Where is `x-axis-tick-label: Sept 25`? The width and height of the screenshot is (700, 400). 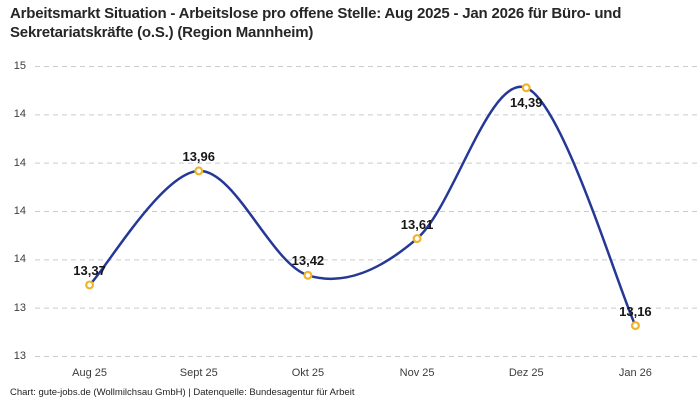
x-axis-tick-label: Sept 25 is located at coordinates (198, 373).